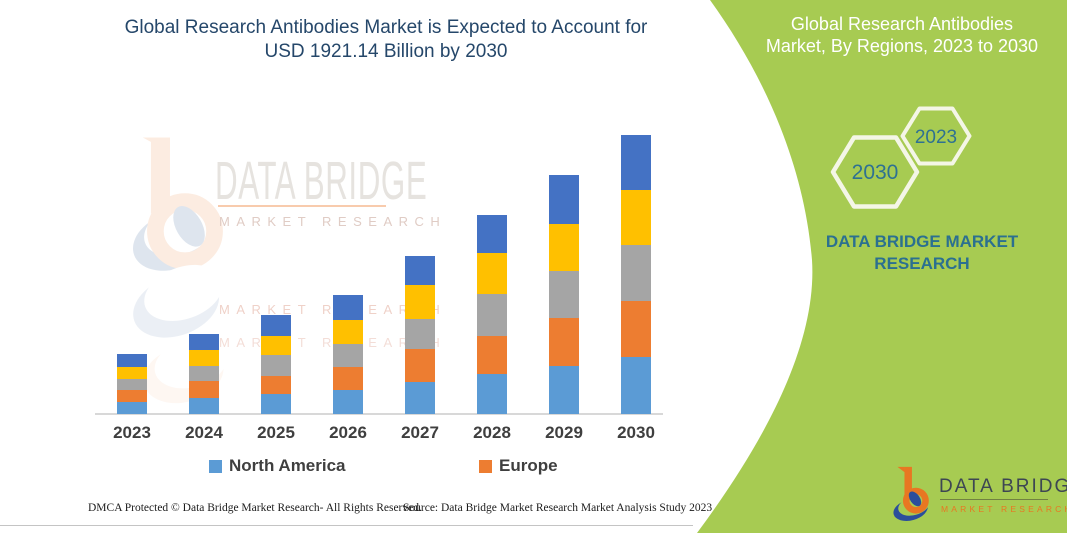  I want to click on hexagon-large-label: 2030, so click(875, 172).